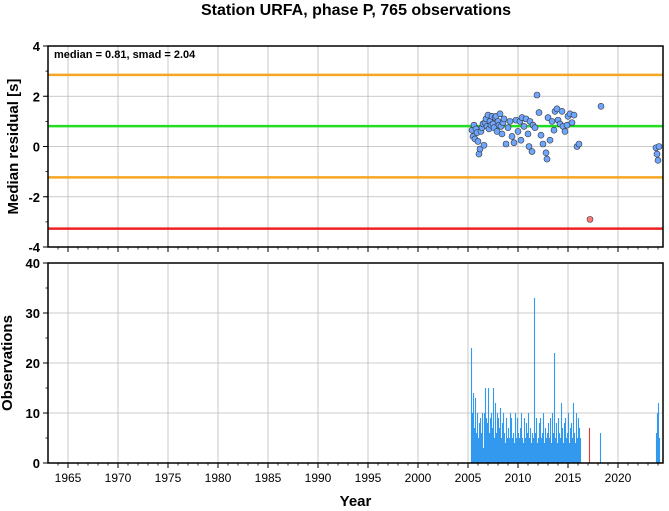  Describe the element at coordinates (565, 380) in the screenshot. I see `observations-bars` at that location.